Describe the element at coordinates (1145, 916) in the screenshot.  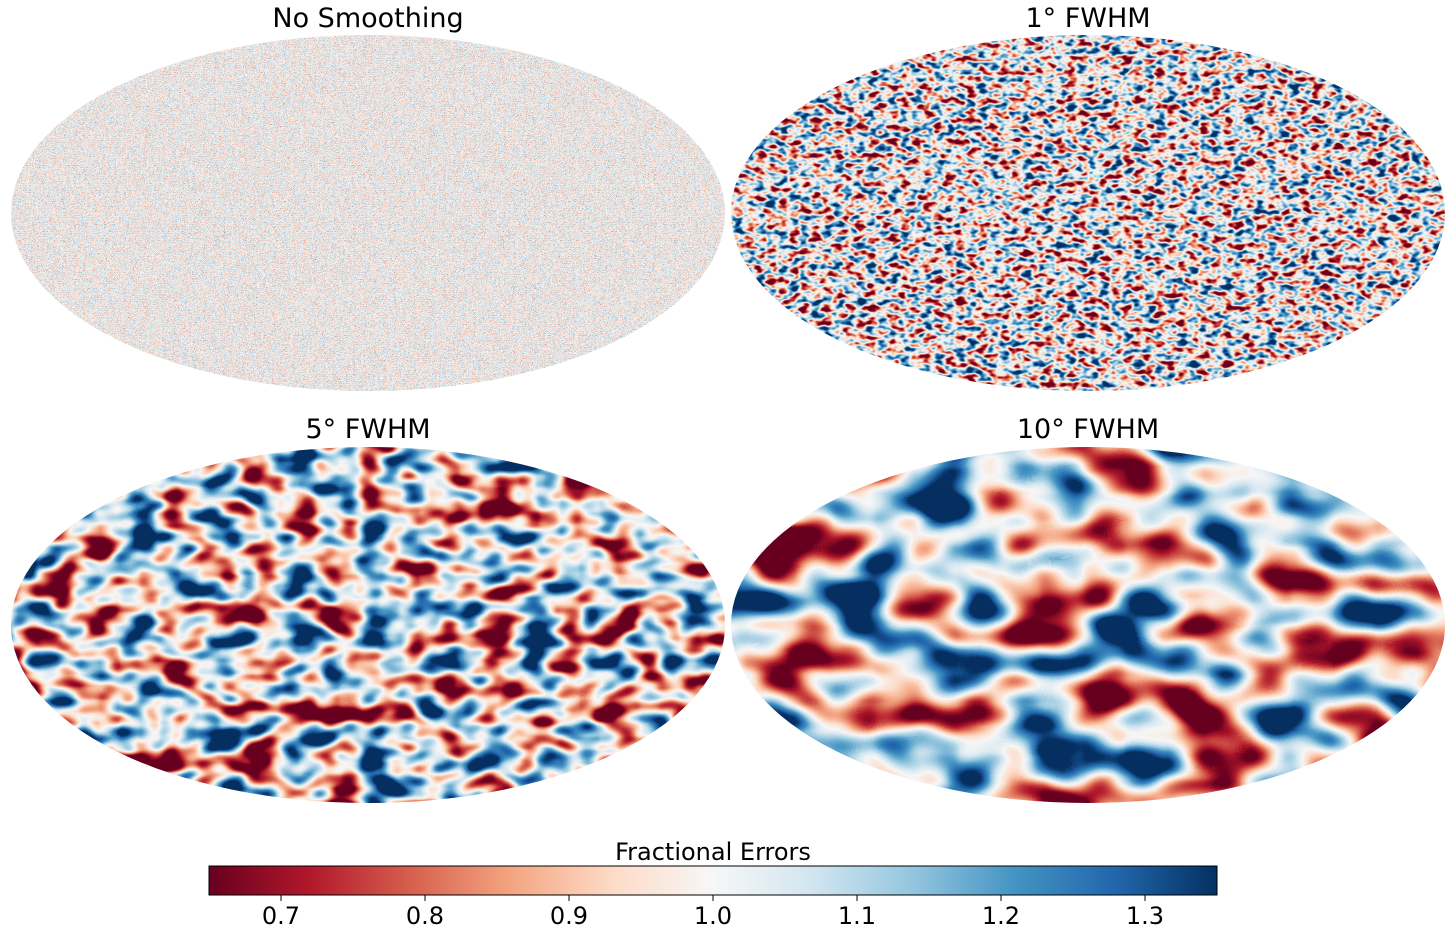
I see `colorbar-tick-label: 1.3` at that location.